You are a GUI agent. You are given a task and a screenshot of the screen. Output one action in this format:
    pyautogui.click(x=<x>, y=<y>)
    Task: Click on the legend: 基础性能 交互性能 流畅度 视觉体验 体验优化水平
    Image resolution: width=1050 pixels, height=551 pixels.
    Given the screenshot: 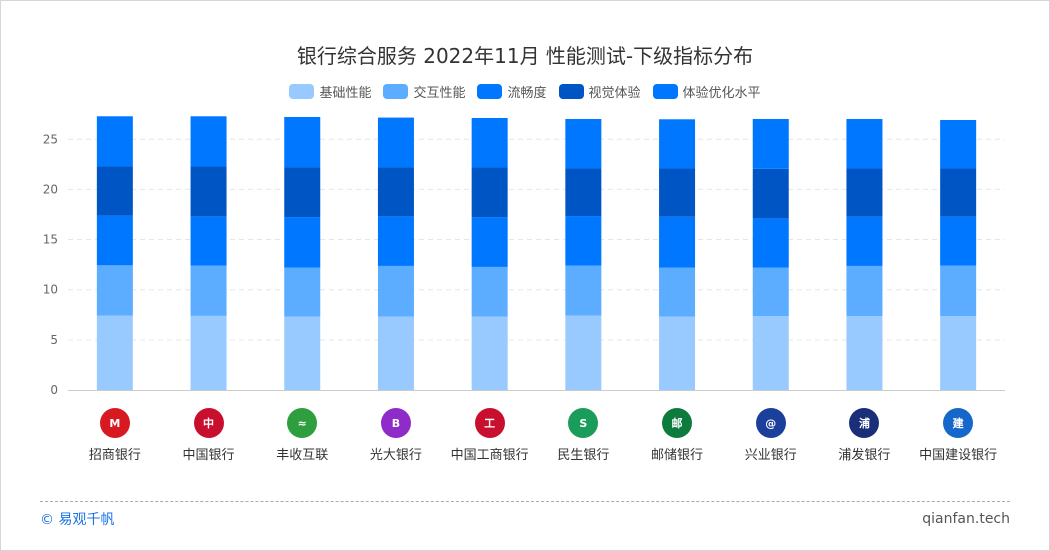 What is the action you would take?
    pyautogui.click(x=525, y=91)
    